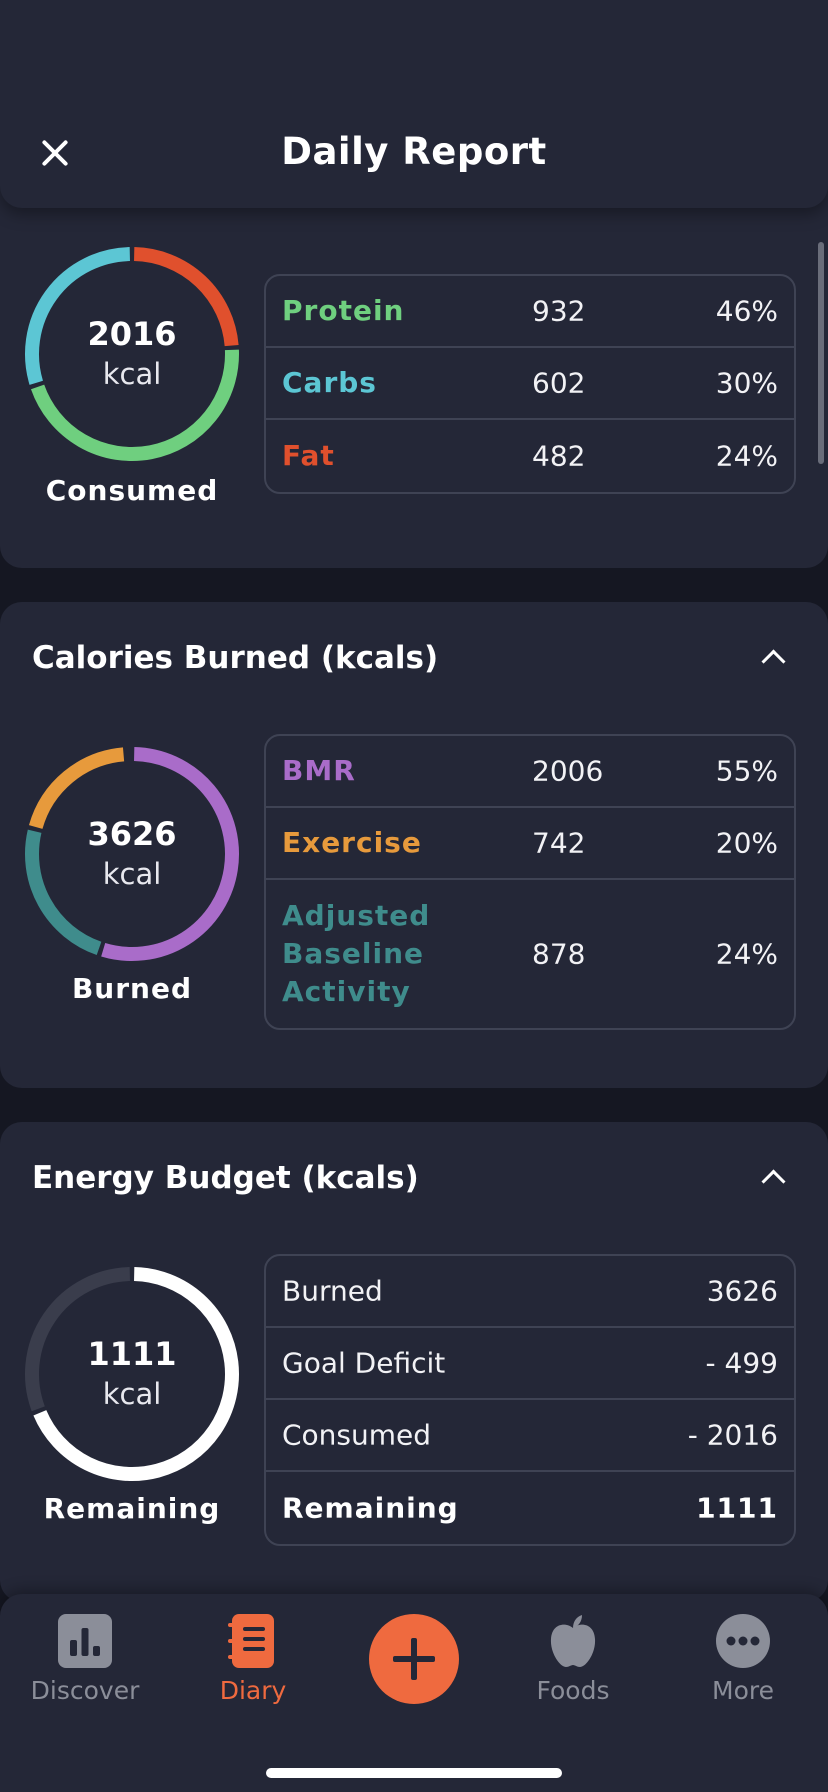  What do you see at coordinates (132, 1354) in the screenshot?
I see `remaining-total: 1111` at bounding box center [132, 1354].